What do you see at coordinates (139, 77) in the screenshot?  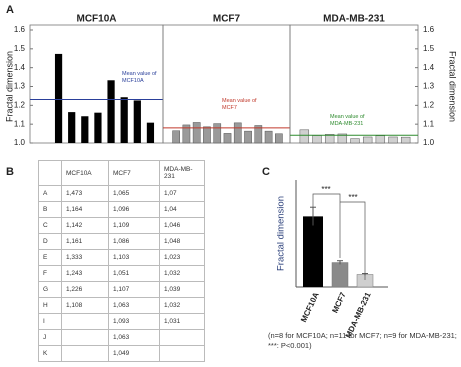 I see `annotation-box: Mean value of MCF10A` at bounding box center [139, 77].